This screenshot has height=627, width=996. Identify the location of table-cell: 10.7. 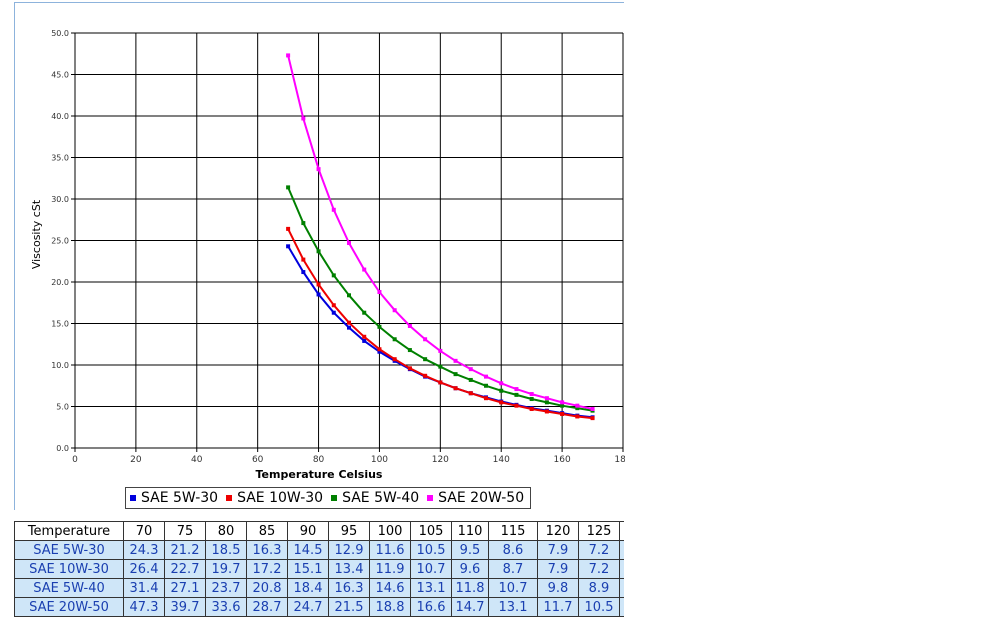
(513, 588).